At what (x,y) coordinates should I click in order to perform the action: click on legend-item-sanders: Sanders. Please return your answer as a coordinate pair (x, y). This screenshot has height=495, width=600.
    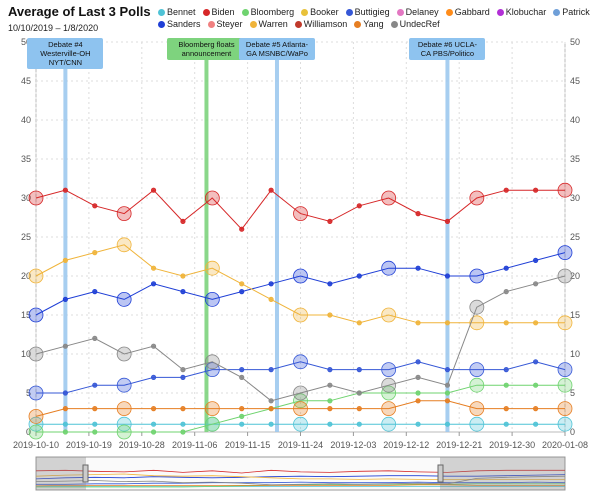
    Looking at the image, I should click on (179, 24).